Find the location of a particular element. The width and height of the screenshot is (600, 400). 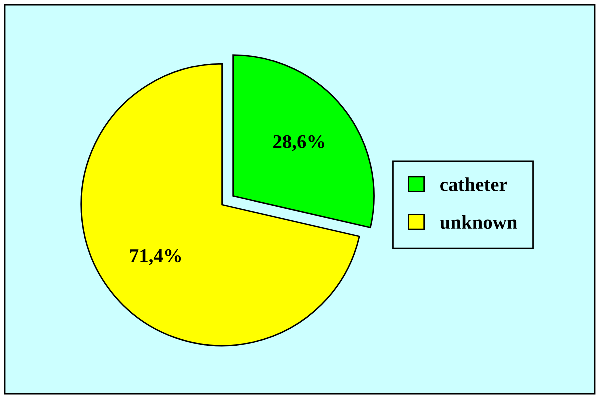

data-label: 71,4% is located at coordinates (156, 257).